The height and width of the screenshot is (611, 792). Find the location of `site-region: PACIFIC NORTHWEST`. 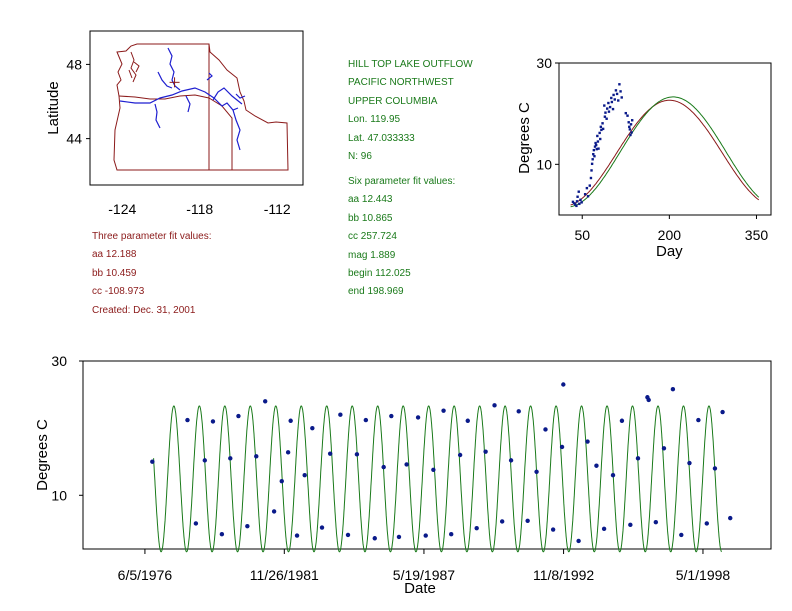

site-region: PACIFIC NORTHWEST is located at coordinates (401, 83).